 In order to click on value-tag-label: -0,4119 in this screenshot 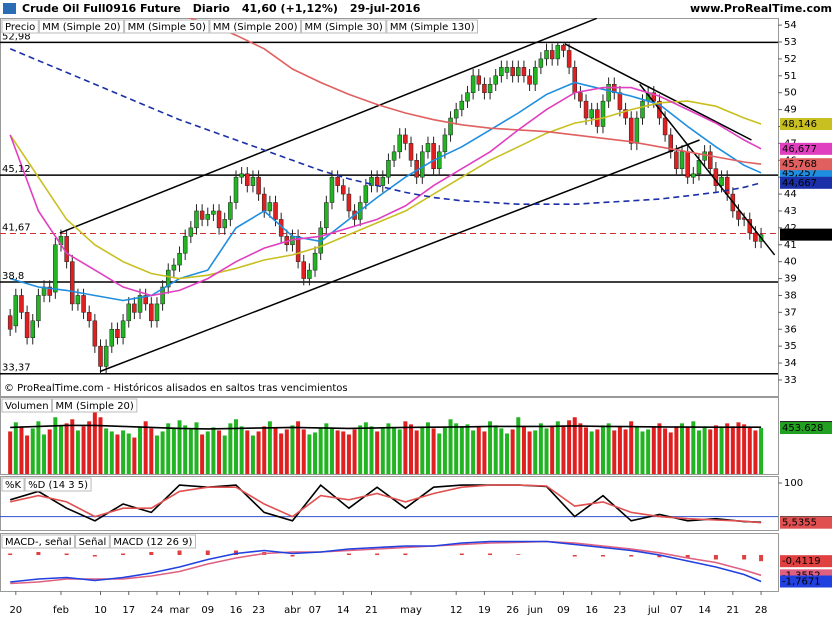, I will do `click(801, 561)`.